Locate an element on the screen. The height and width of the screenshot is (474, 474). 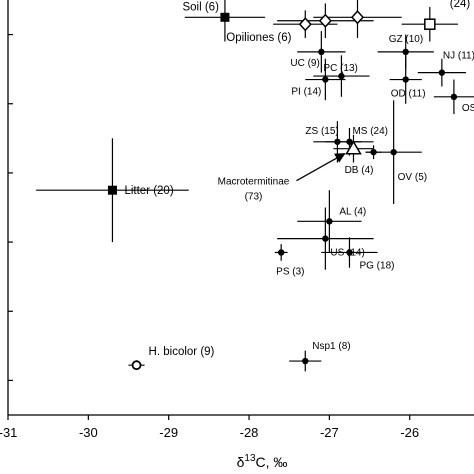
x-tick-label: -31 is located at coordinates (8, 432).